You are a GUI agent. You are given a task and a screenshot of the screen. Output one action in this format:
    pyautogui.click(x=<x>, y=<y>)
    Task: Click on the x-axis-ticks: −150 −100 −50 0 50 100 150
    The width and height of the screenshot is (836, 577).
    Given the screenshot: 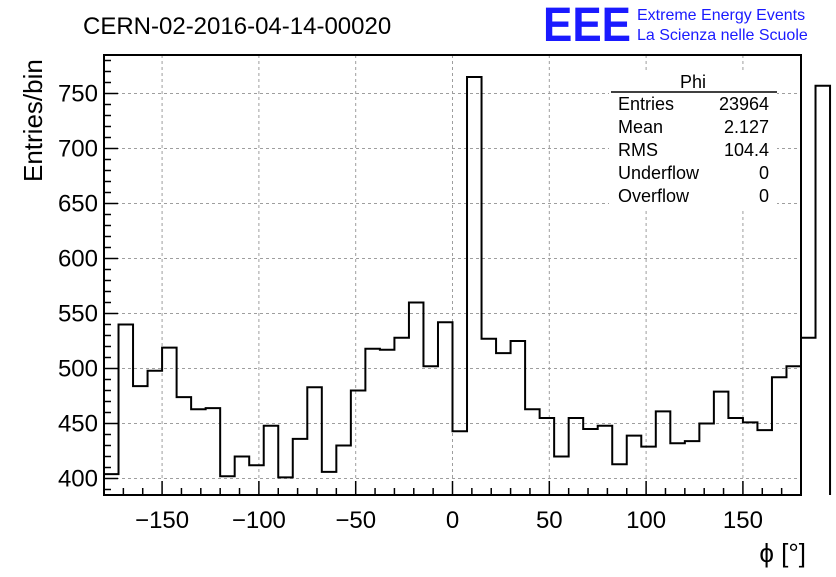 What is the action you would take?
    pyautogui.click(x=452, y=507)
    